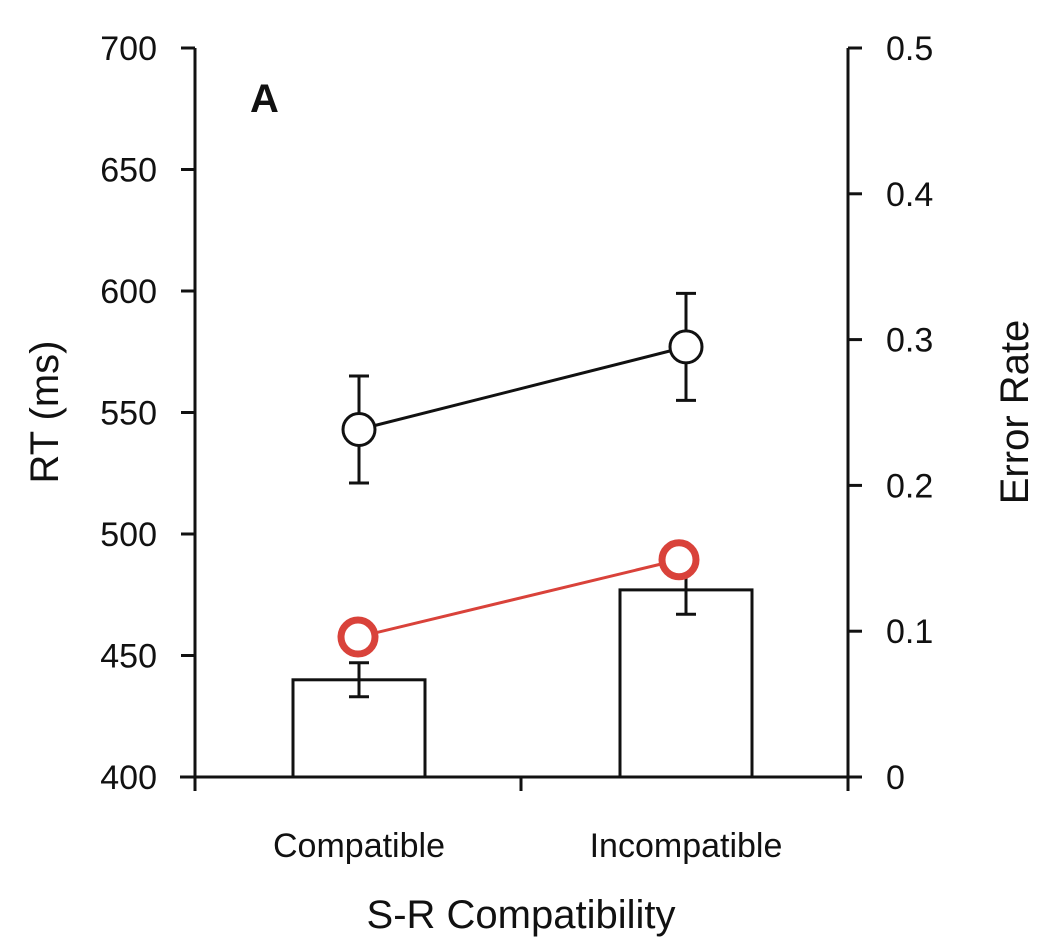 The height and width of the screenshot is (948, 1058). Describe the element at coordinates (1015, 412) in the screenshot. I see `y-axis-title-right: Error Rate` at that location.